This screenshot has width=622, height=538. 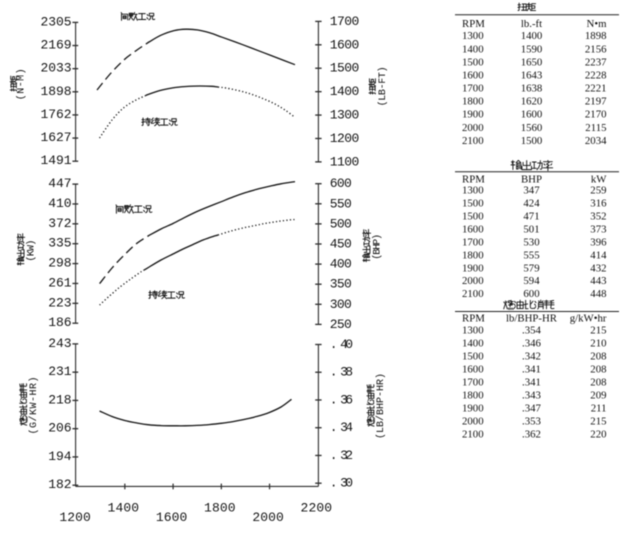 I want to click on svg-text: kW, so click(x=599, y=180).